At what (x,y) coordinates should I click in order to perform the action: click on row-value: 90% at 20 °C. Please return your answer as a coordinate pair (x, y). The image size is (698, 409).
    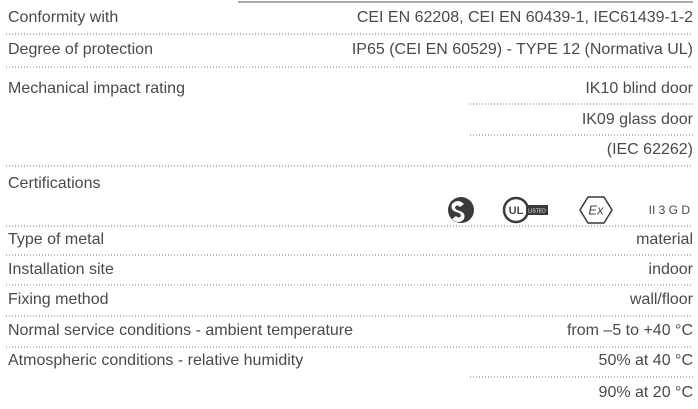
    Looking at the image, I should click on (646, 392).